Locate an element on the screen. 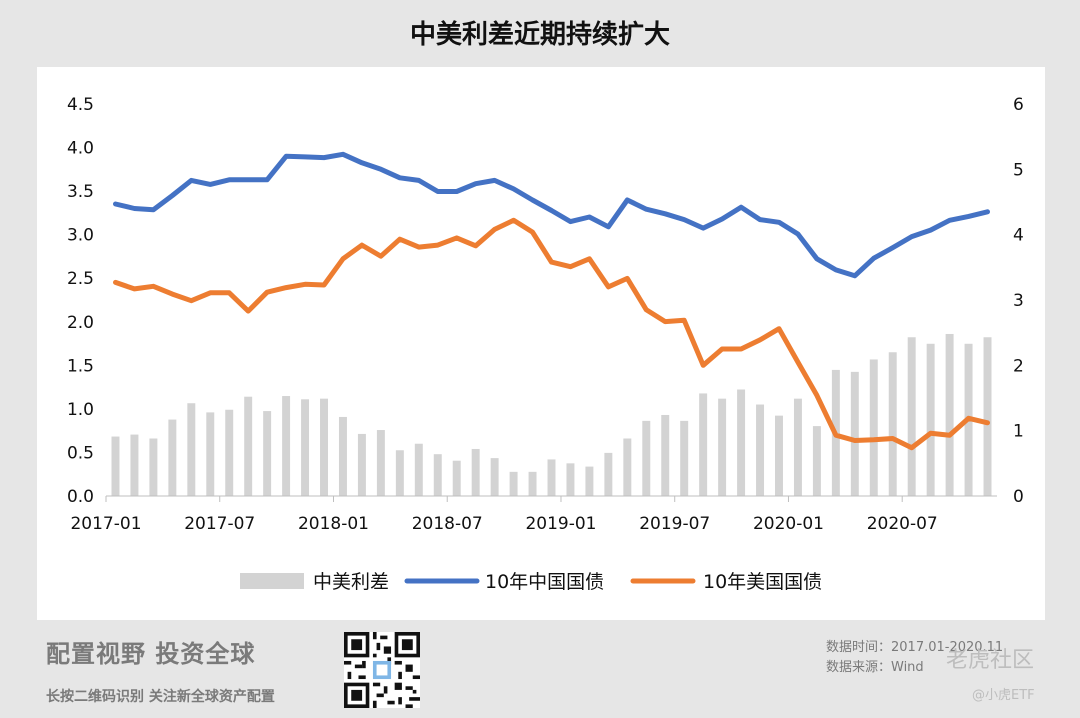 The width and height of the screenshot is (1080, 718). x-tick-label: 2017-07 is located at coordinates (219, 524).